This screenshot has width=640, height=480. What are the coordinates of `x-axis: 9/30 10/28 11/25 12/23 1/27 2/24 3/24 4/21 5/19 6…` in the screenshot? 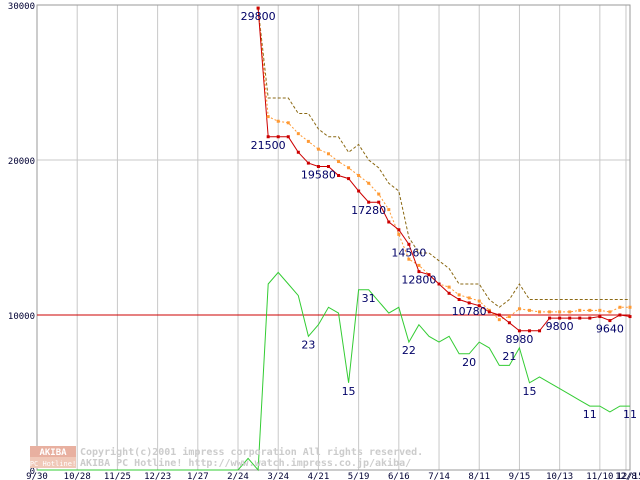 It's located at (333, 476).